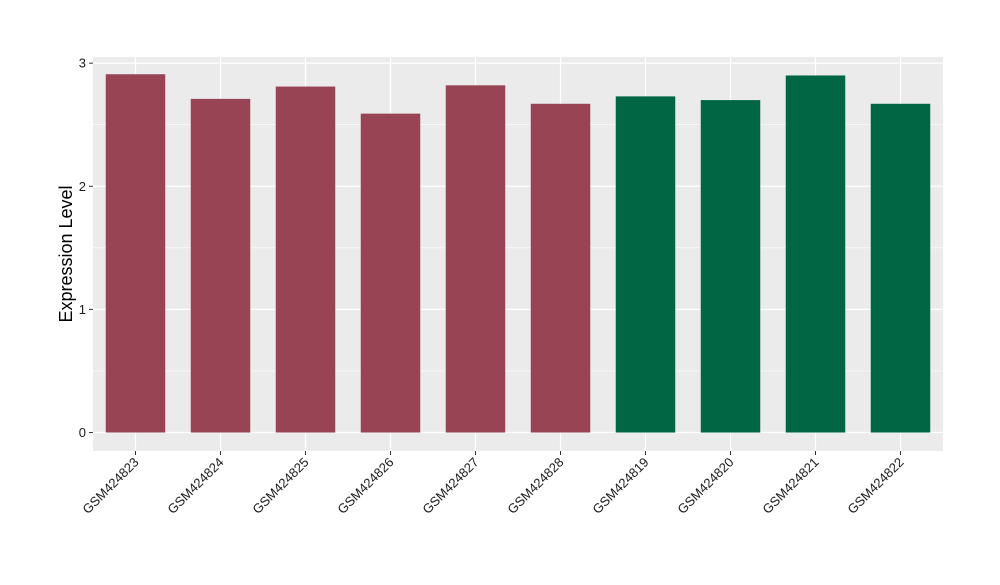 This screenshot has height=585, width=1000. What do you see at coordinates (875, 486) in the screenshot?
I see `x-tick-label: GSM424822` at bounding box center [875, 486].